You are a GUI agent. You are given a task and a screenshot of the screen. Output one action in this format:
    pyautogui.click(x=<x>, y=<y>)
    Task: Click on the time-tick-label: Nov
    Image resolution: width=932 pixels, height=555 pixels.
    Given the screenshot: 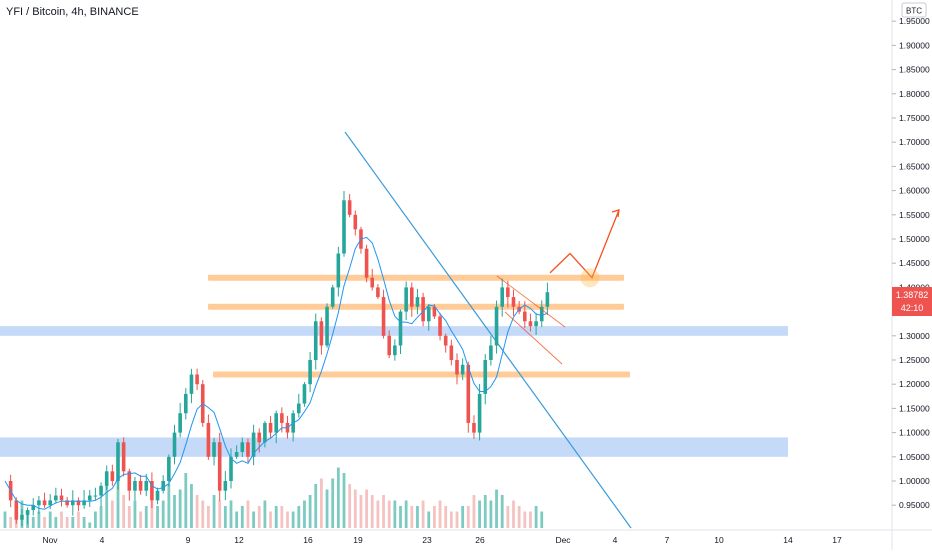 What is the action you would take?
    pyautogui.click(x=50, y=540)
    